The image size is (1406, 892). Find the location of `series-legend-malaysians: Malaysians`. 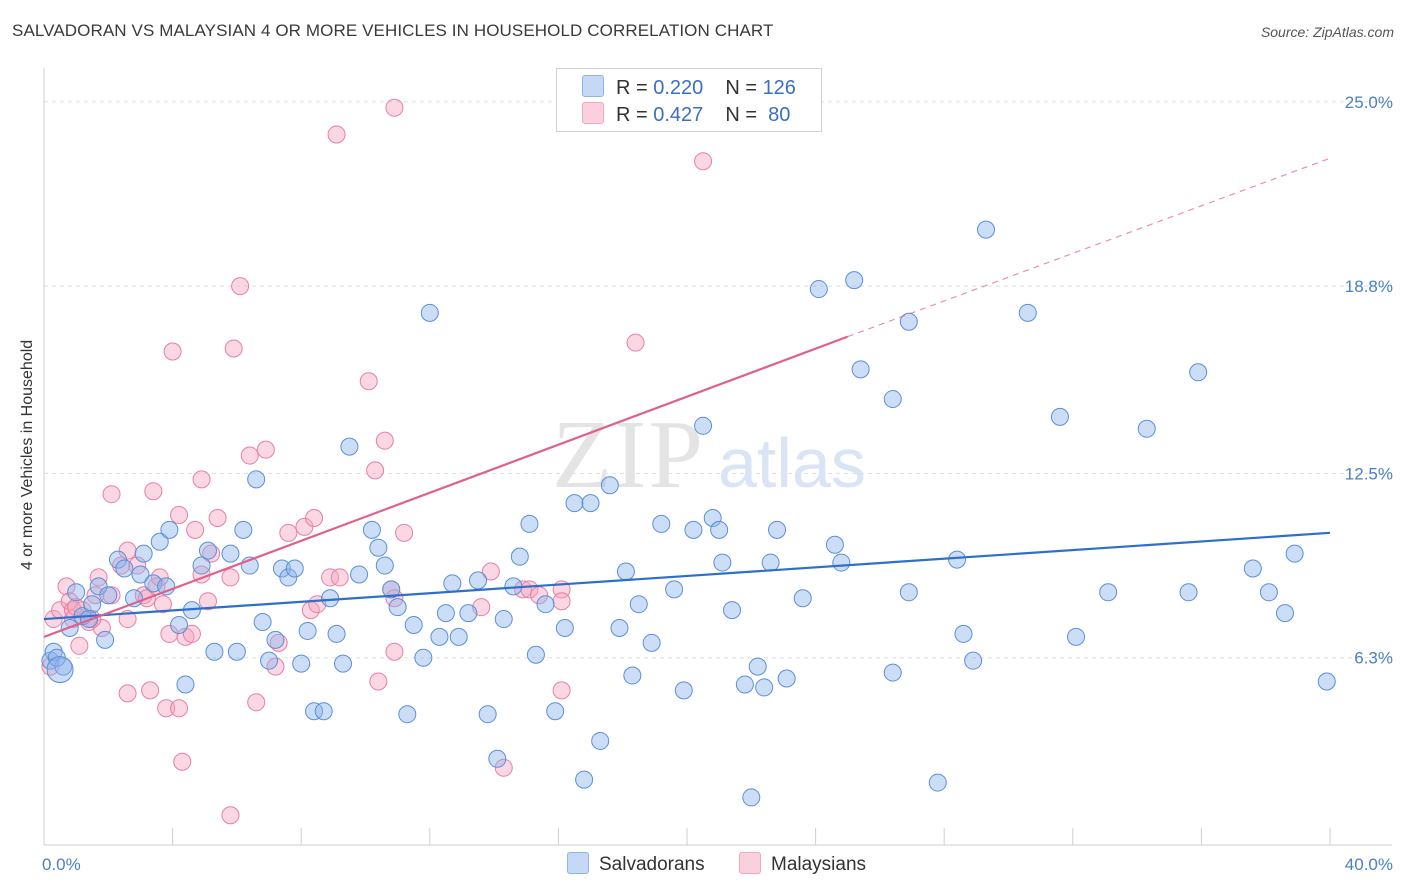

series-legend-malaysians: Malaysians is located at coordinates (802, 864).